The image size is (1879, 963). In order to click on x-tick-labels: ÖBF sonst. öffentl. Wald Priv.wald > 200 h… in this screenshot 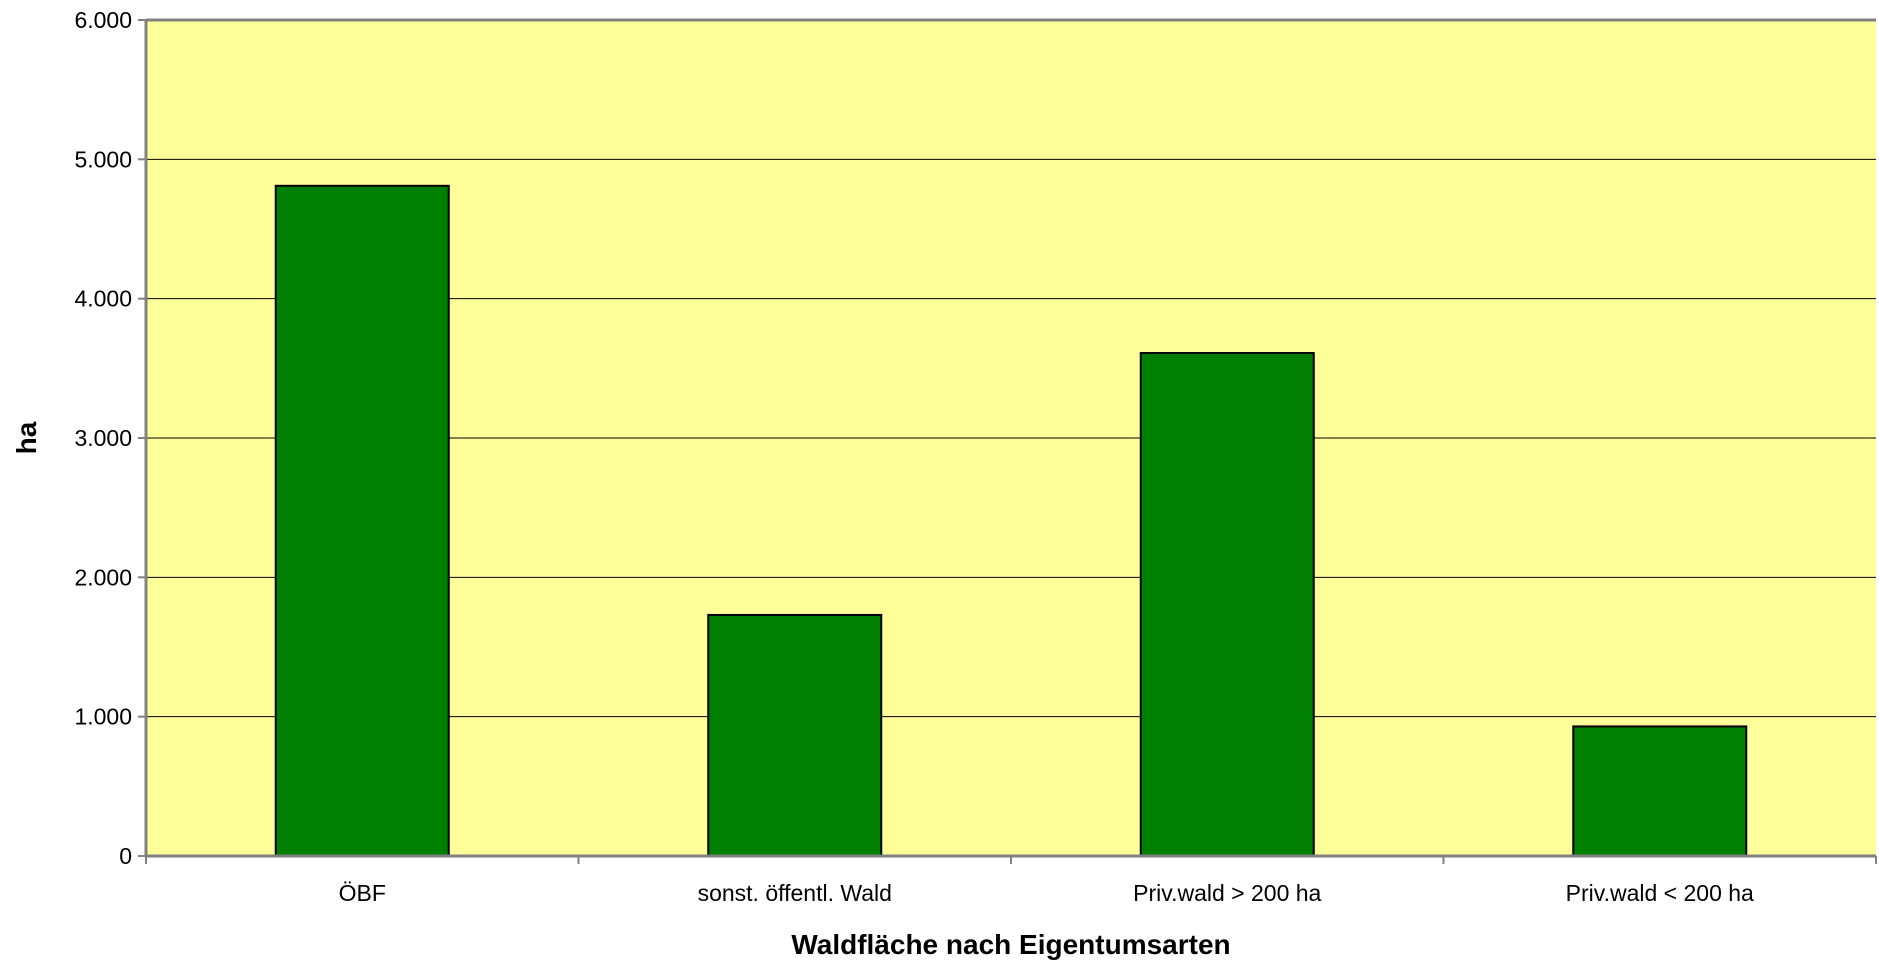, I will do `click(1046, 893)`.